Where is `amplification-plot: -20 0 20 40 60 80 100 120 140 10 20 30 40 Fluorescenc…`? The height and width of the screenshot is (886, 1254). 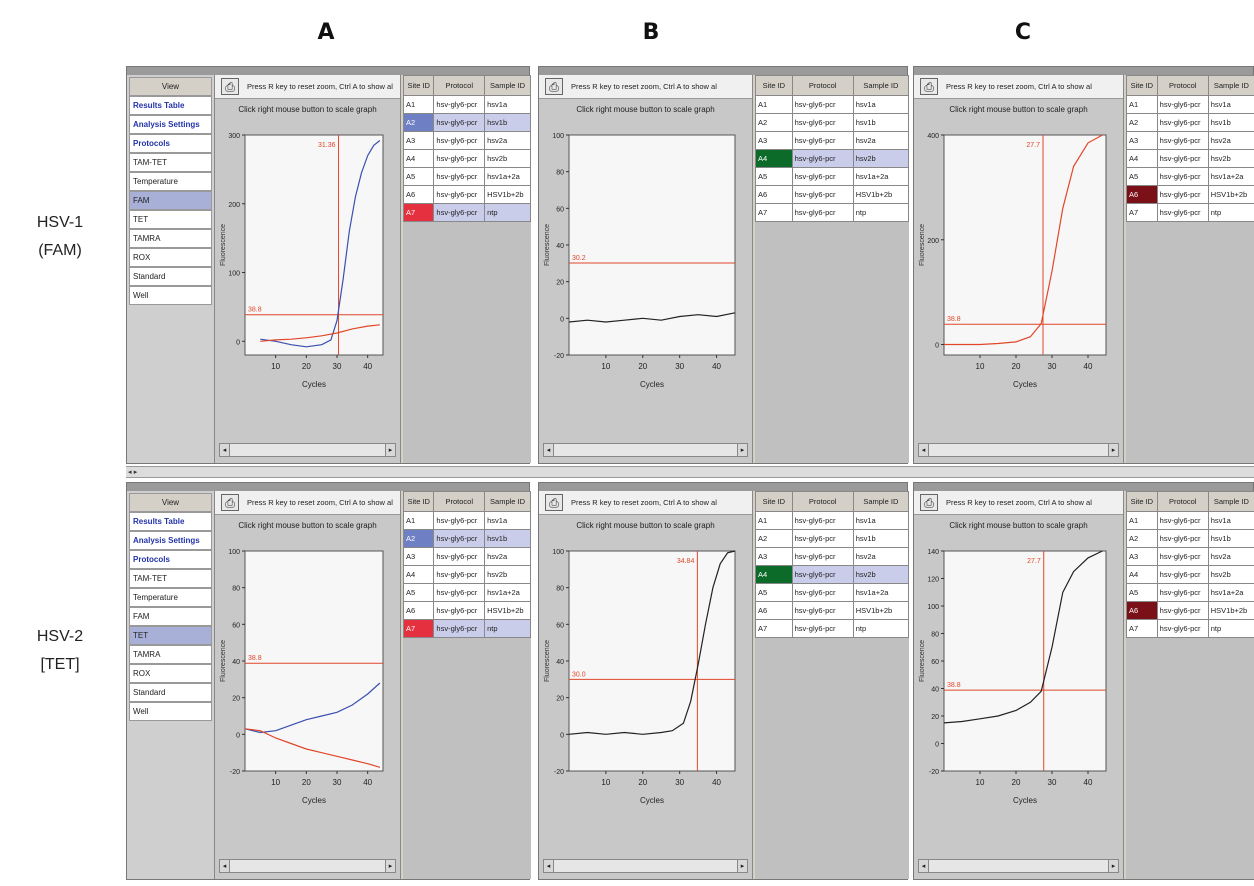 amplification-plot: -20 0 20 40 60 80 100 120 140 10 20 30 40 Fluorescenc… is located at coordinates (1019, 651).